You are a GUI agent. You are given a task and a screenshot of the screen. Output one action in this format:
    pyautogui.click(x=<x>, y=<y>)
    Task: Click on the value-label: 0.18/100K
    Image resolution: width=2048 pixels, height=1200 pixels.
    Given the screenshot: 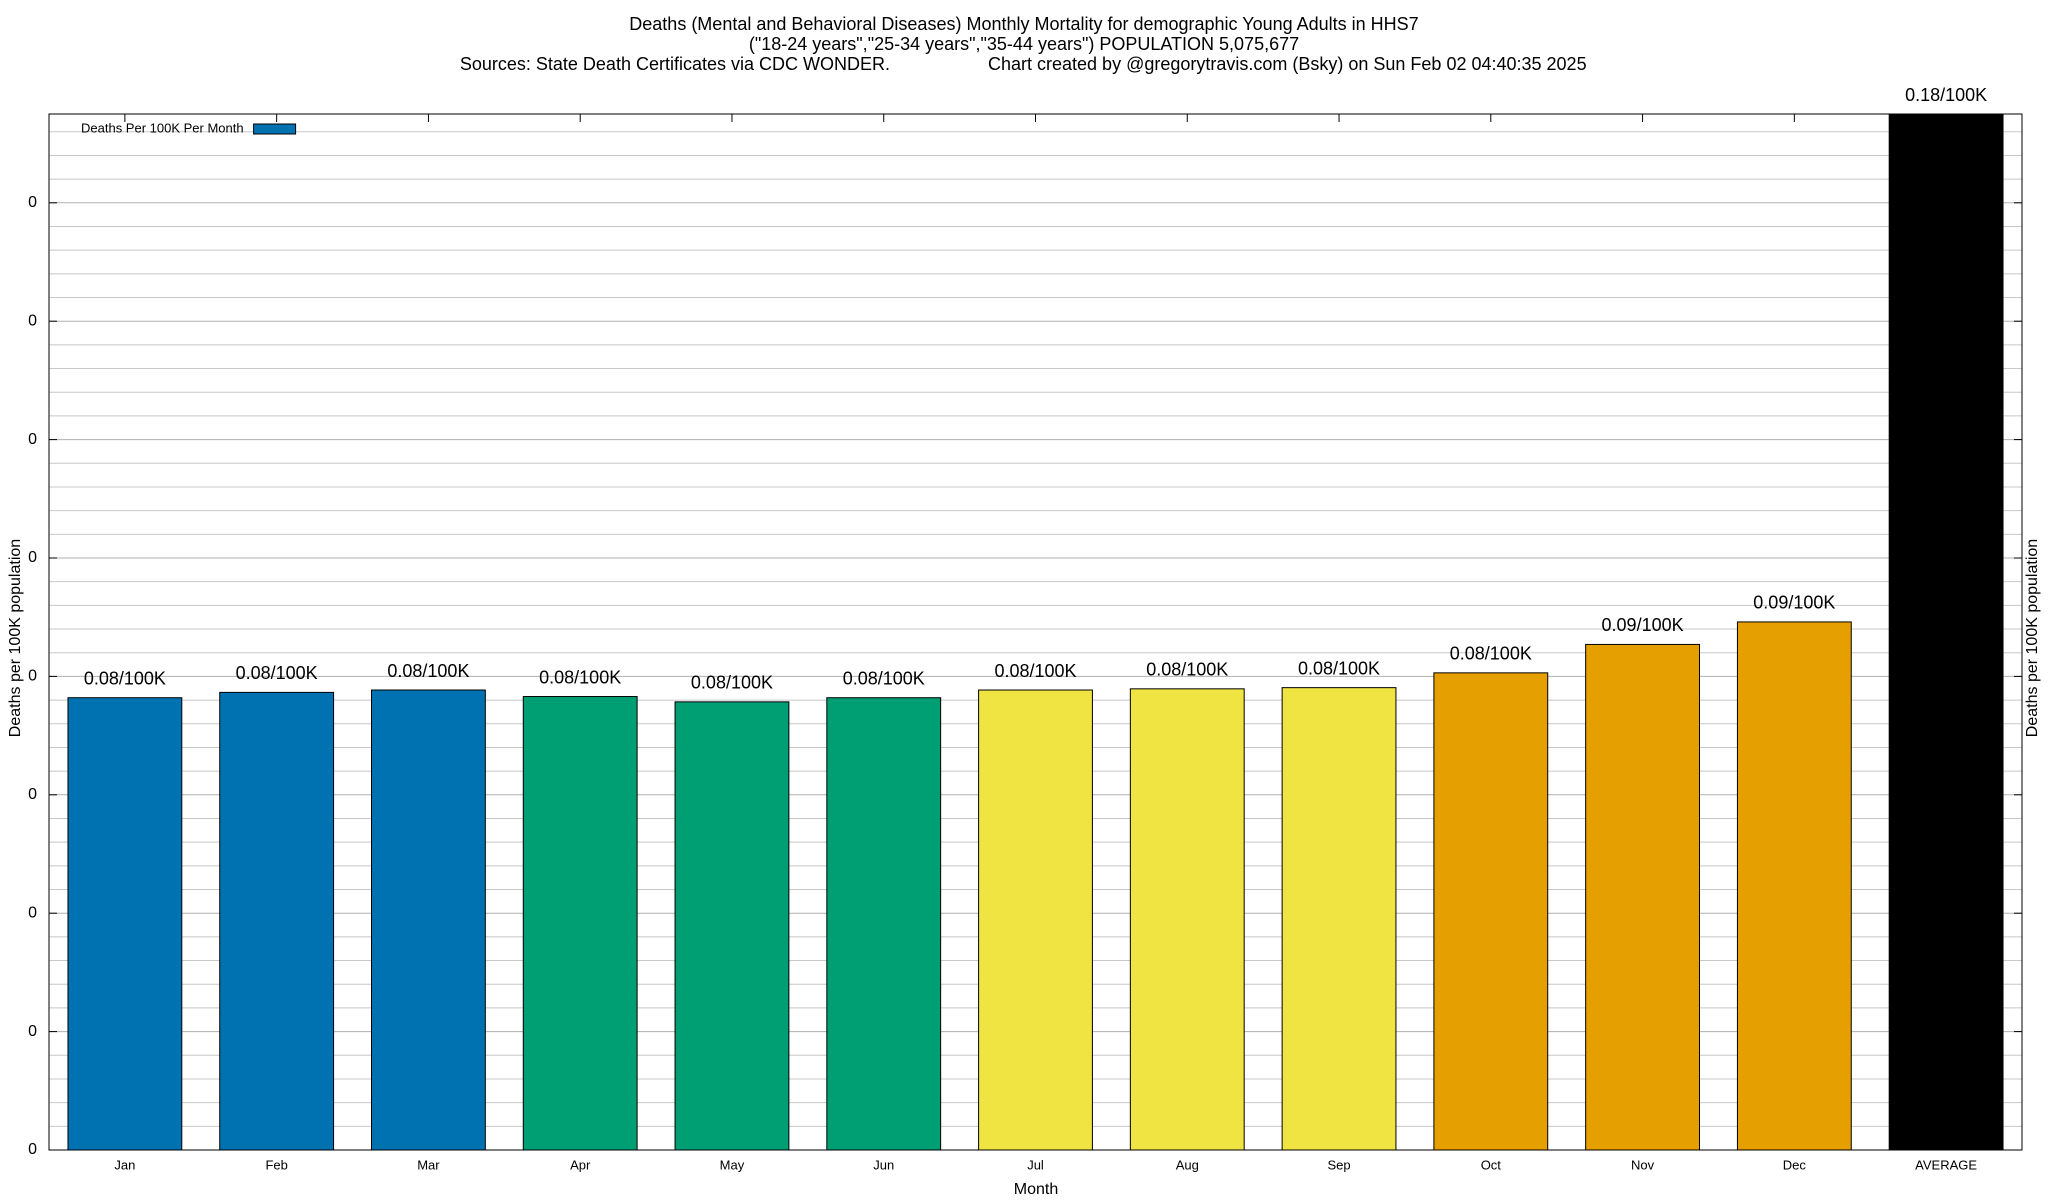 What is the action you would take?
    pyautogui.click(x=1946, y=95)
    